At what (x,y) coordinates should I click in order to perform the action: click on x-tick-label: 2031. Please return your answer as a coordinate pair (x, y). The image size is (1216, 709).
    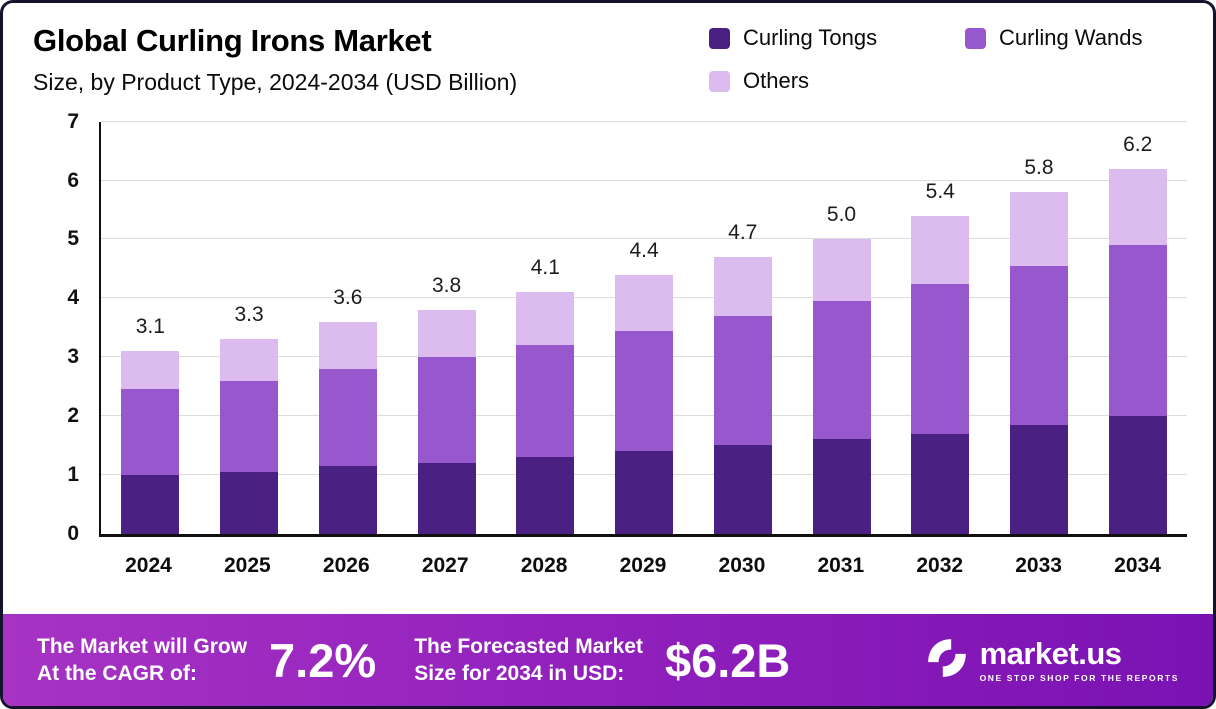
    Looking at the image, I should click on (841, 565).